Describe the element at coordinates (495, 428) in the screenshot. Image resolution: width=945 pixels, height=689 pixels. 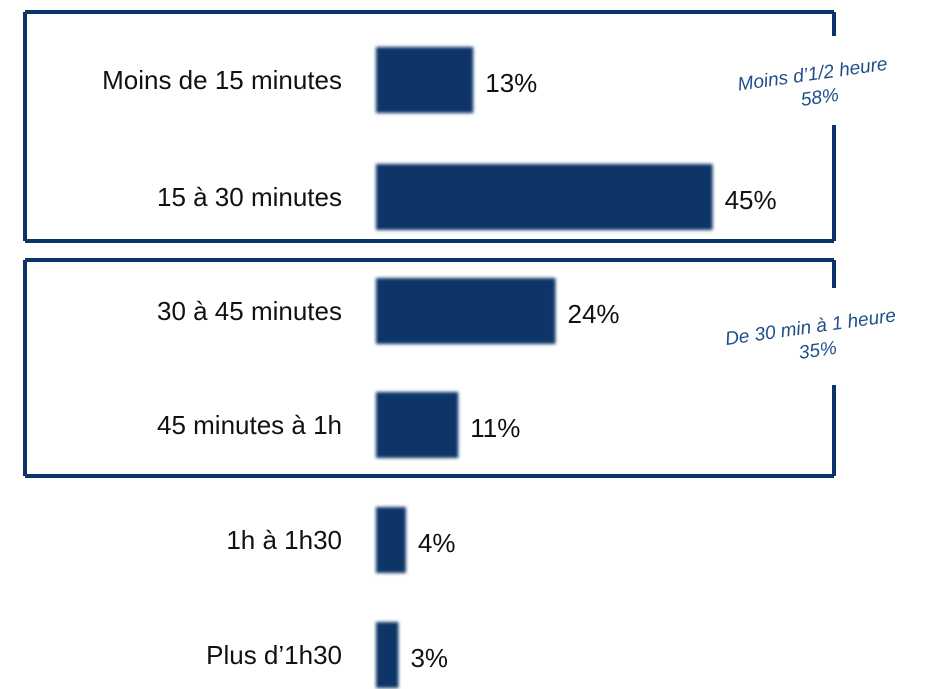
I see `value-label-3: 11%` at that location.